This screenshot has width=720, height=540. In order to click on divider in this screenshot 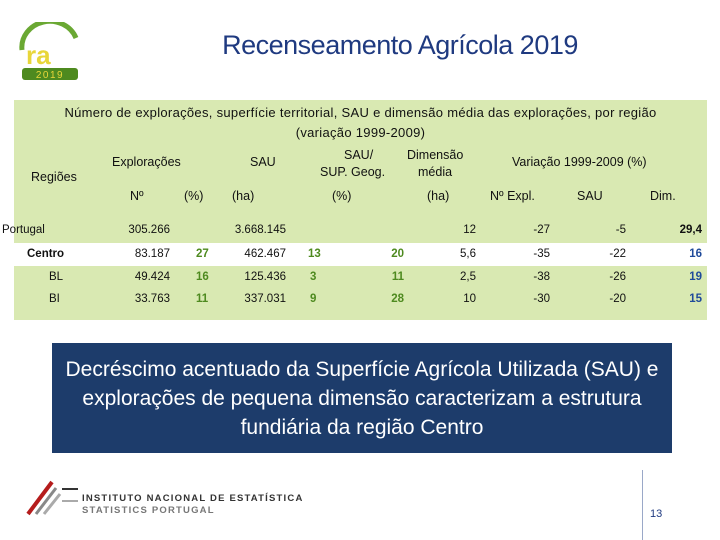, I will do `click(642, 505)`.